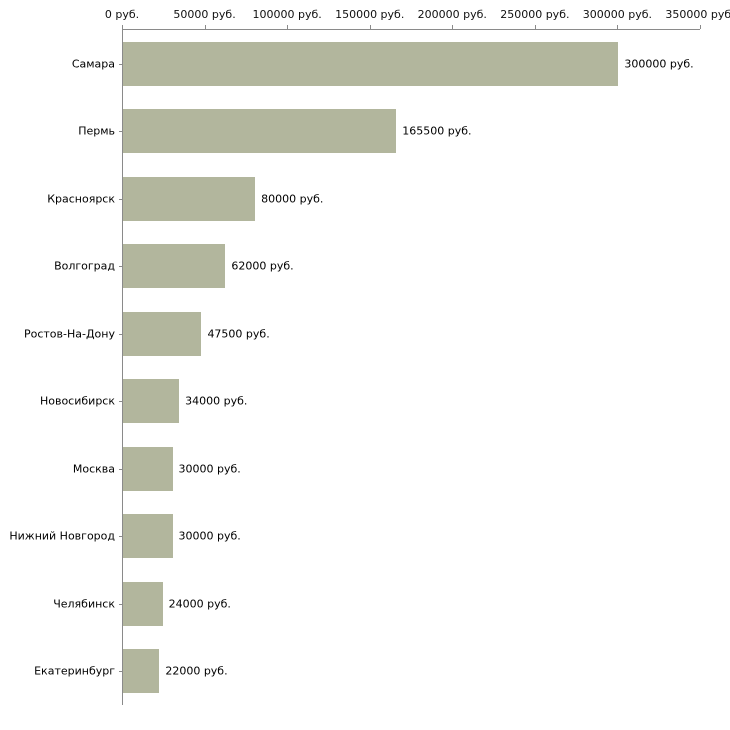  What do you see at coordinates (62, 536) in the screenshot?
I see `category-label: Нижний Новгород` at bounding box center [62, 536].